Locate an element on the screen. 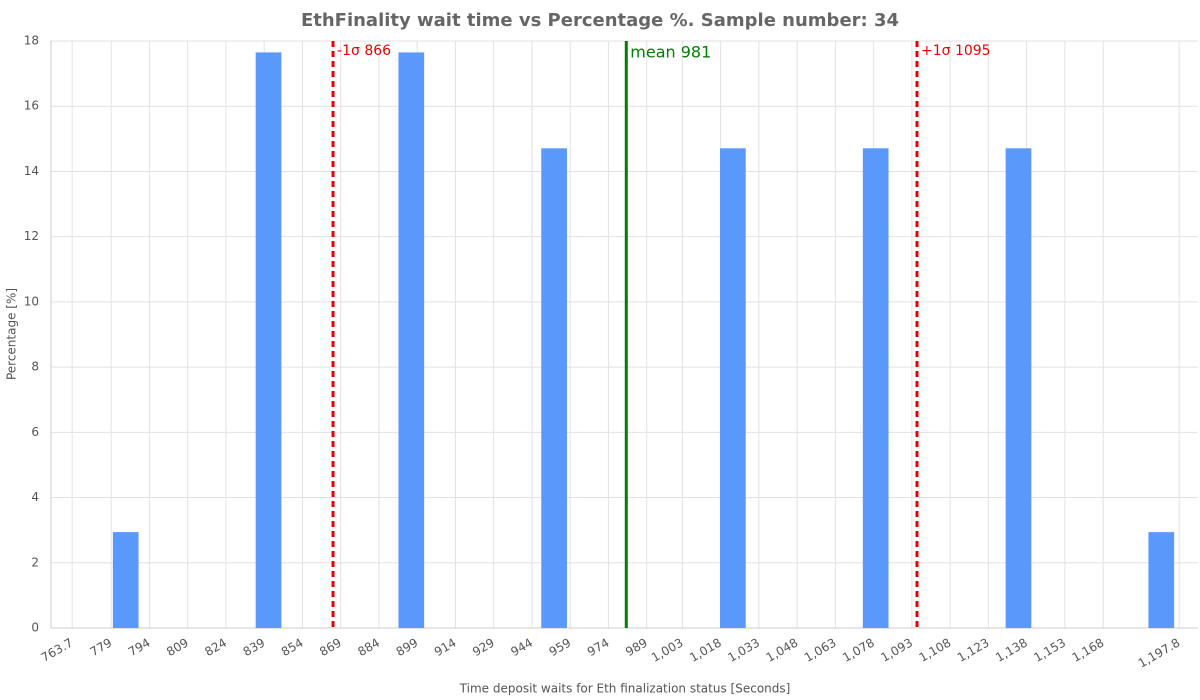 This screenshot has width=1200, height=700. x-tick-label: 809 is located at coordinates (177, 648).